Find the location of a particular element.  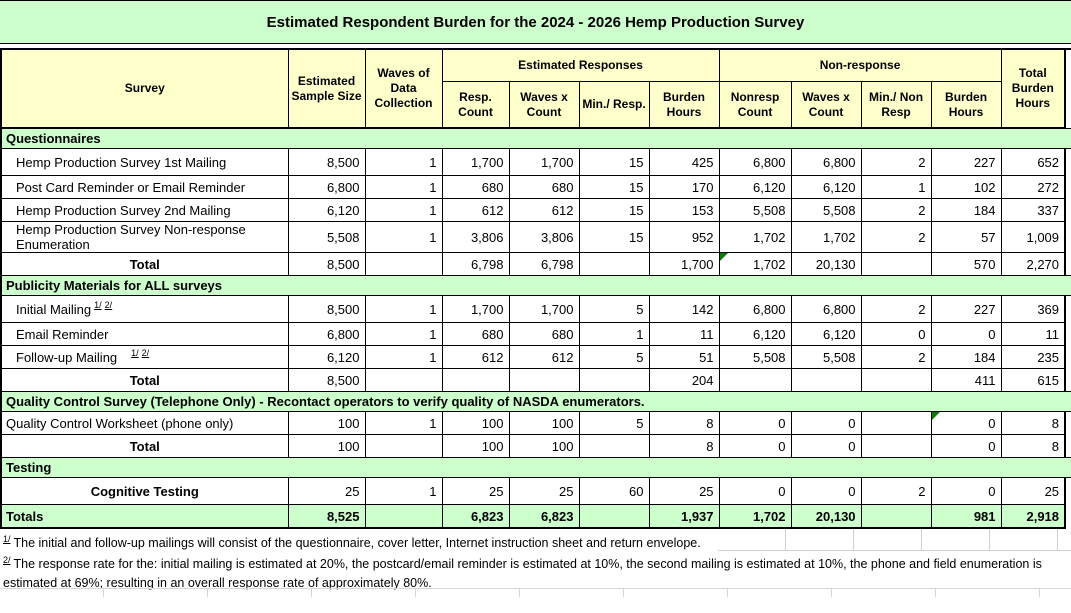

row-label: Post Card Reminder or Email Reminder is located at coordinates (144, 187).